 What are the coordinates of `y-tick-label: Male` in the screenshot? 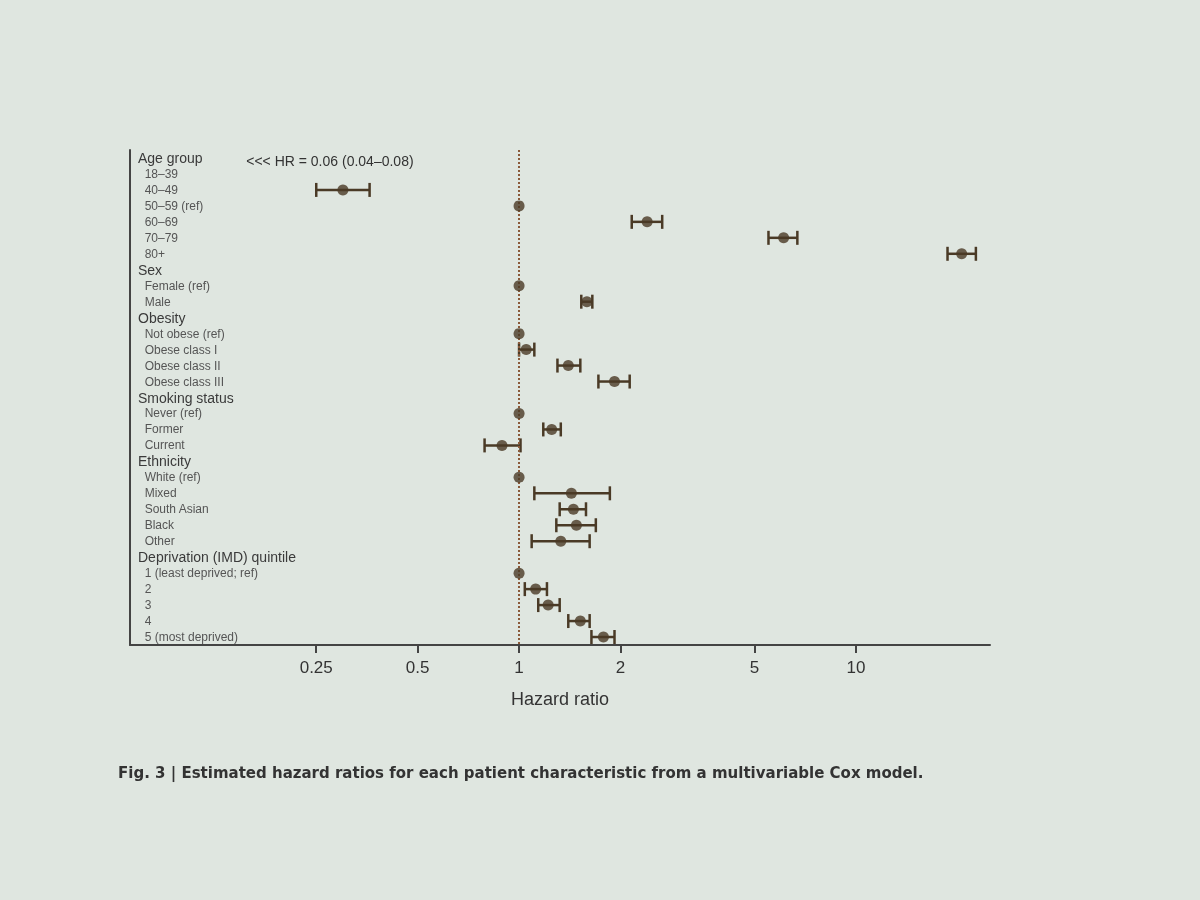 It's located at (154, 301).